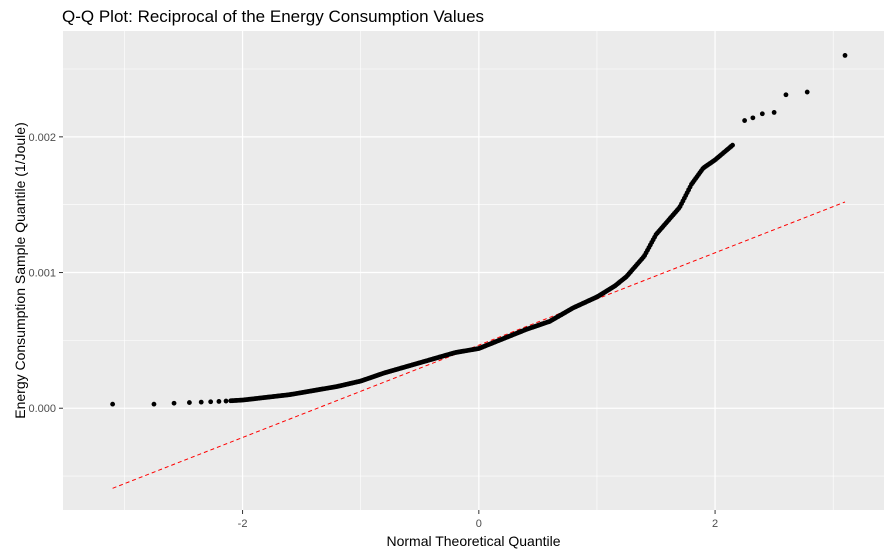  What do you see at coordinates (243, 524) in the screenshot?
I see `x-tick-label: -2` at bounding box center [243, 524].